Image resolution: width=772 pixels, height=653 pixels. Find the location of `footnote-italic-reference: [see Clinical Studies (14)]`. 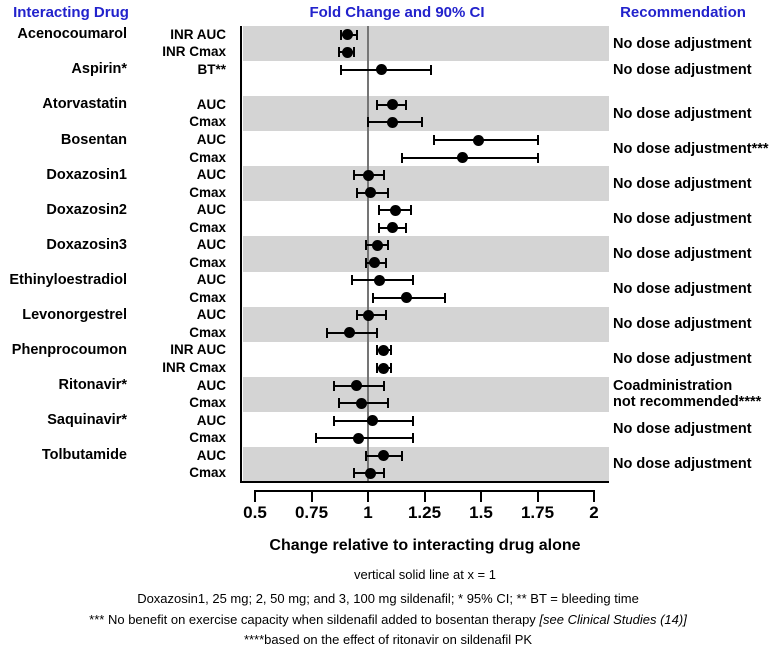

footnote-italic-reference: [see Clinical Studies (14)] is located at coordinates (613, 619).